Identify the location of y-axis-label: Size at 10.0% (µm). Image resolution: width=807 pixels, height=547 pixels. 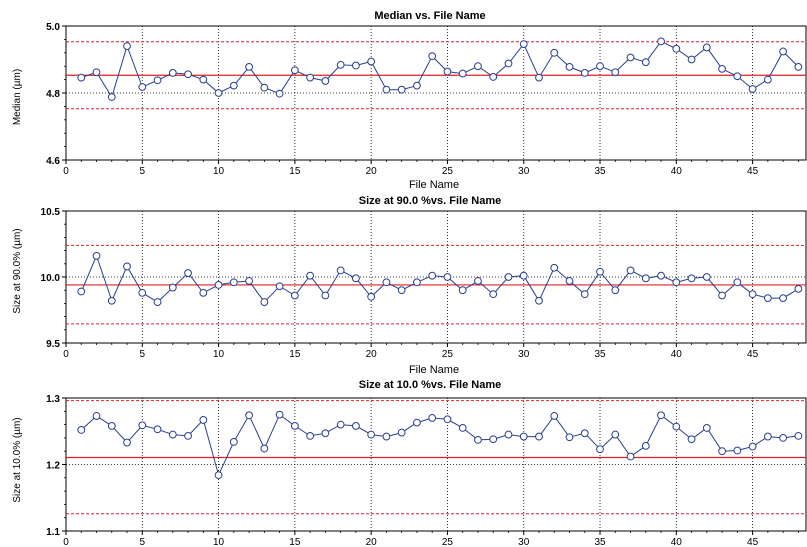
(17, 459).